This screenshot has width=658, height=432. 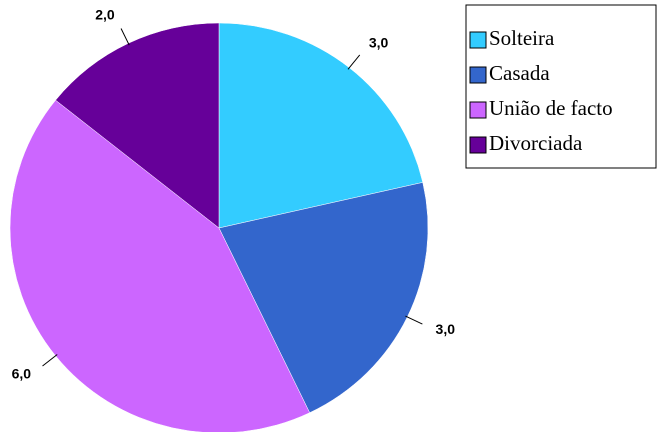 I want to click on legend-label: Divorciada, so click(x=536, y=143).